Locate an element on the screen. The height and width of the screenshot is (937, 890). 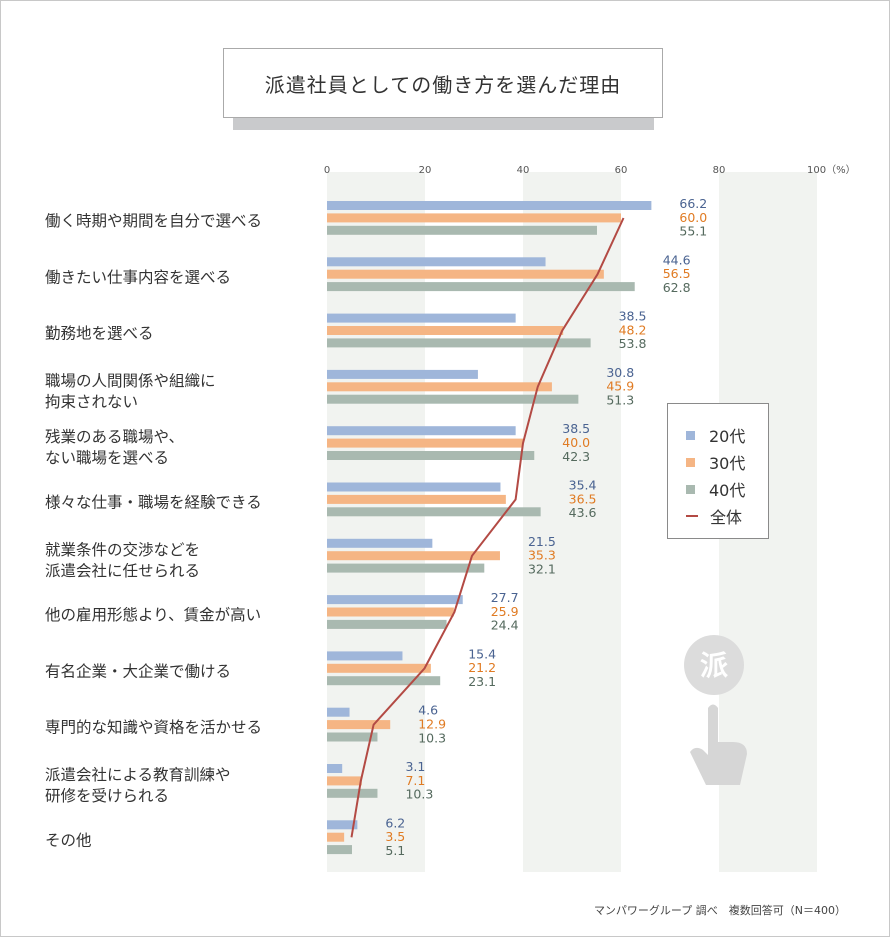
bar-6-s2 is located at coordinates (406, 568).